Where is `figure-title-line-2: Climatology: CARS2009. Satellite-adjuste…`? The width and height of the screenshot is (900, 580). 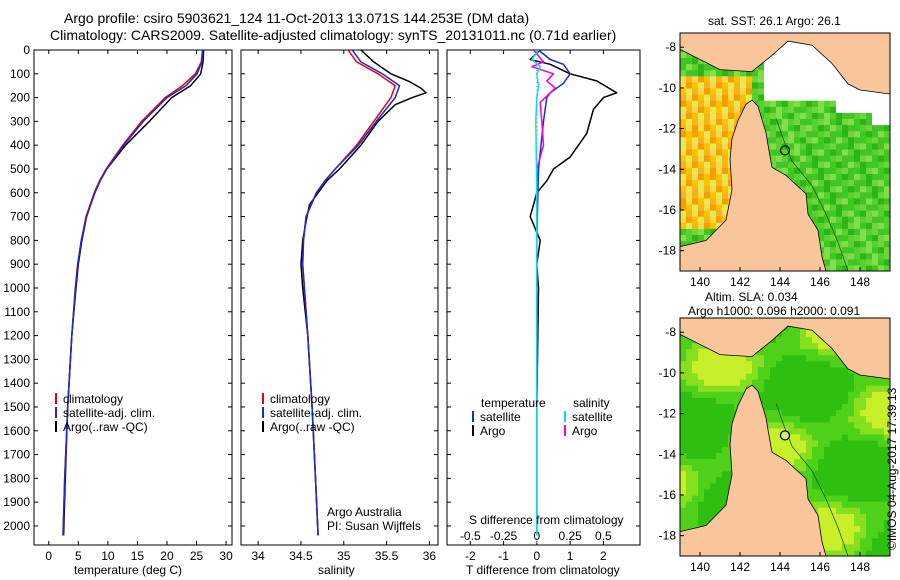 figure-title-line-2: Climatology: CARS2009. Satellite-adjuste… is located at coordinates (333, 35).